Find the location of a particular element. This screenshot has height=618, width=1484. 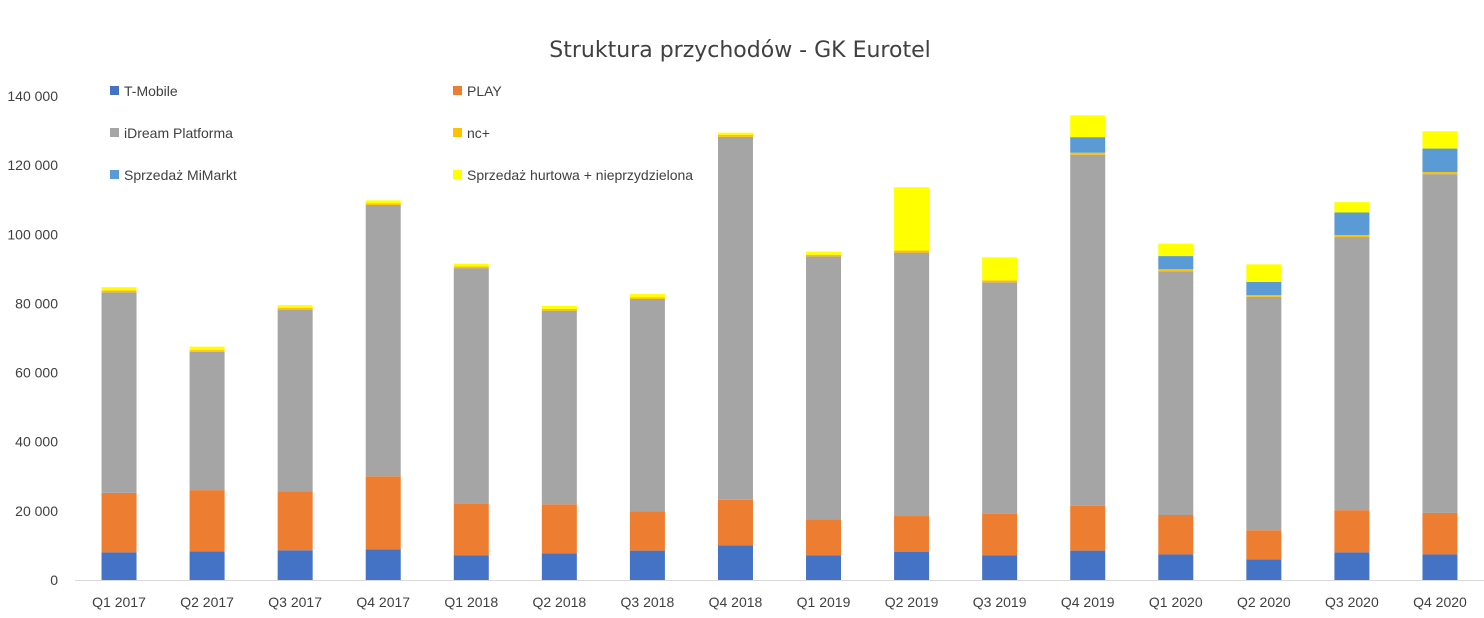

legend-label: nc+ is located at coordinates (478, 133).